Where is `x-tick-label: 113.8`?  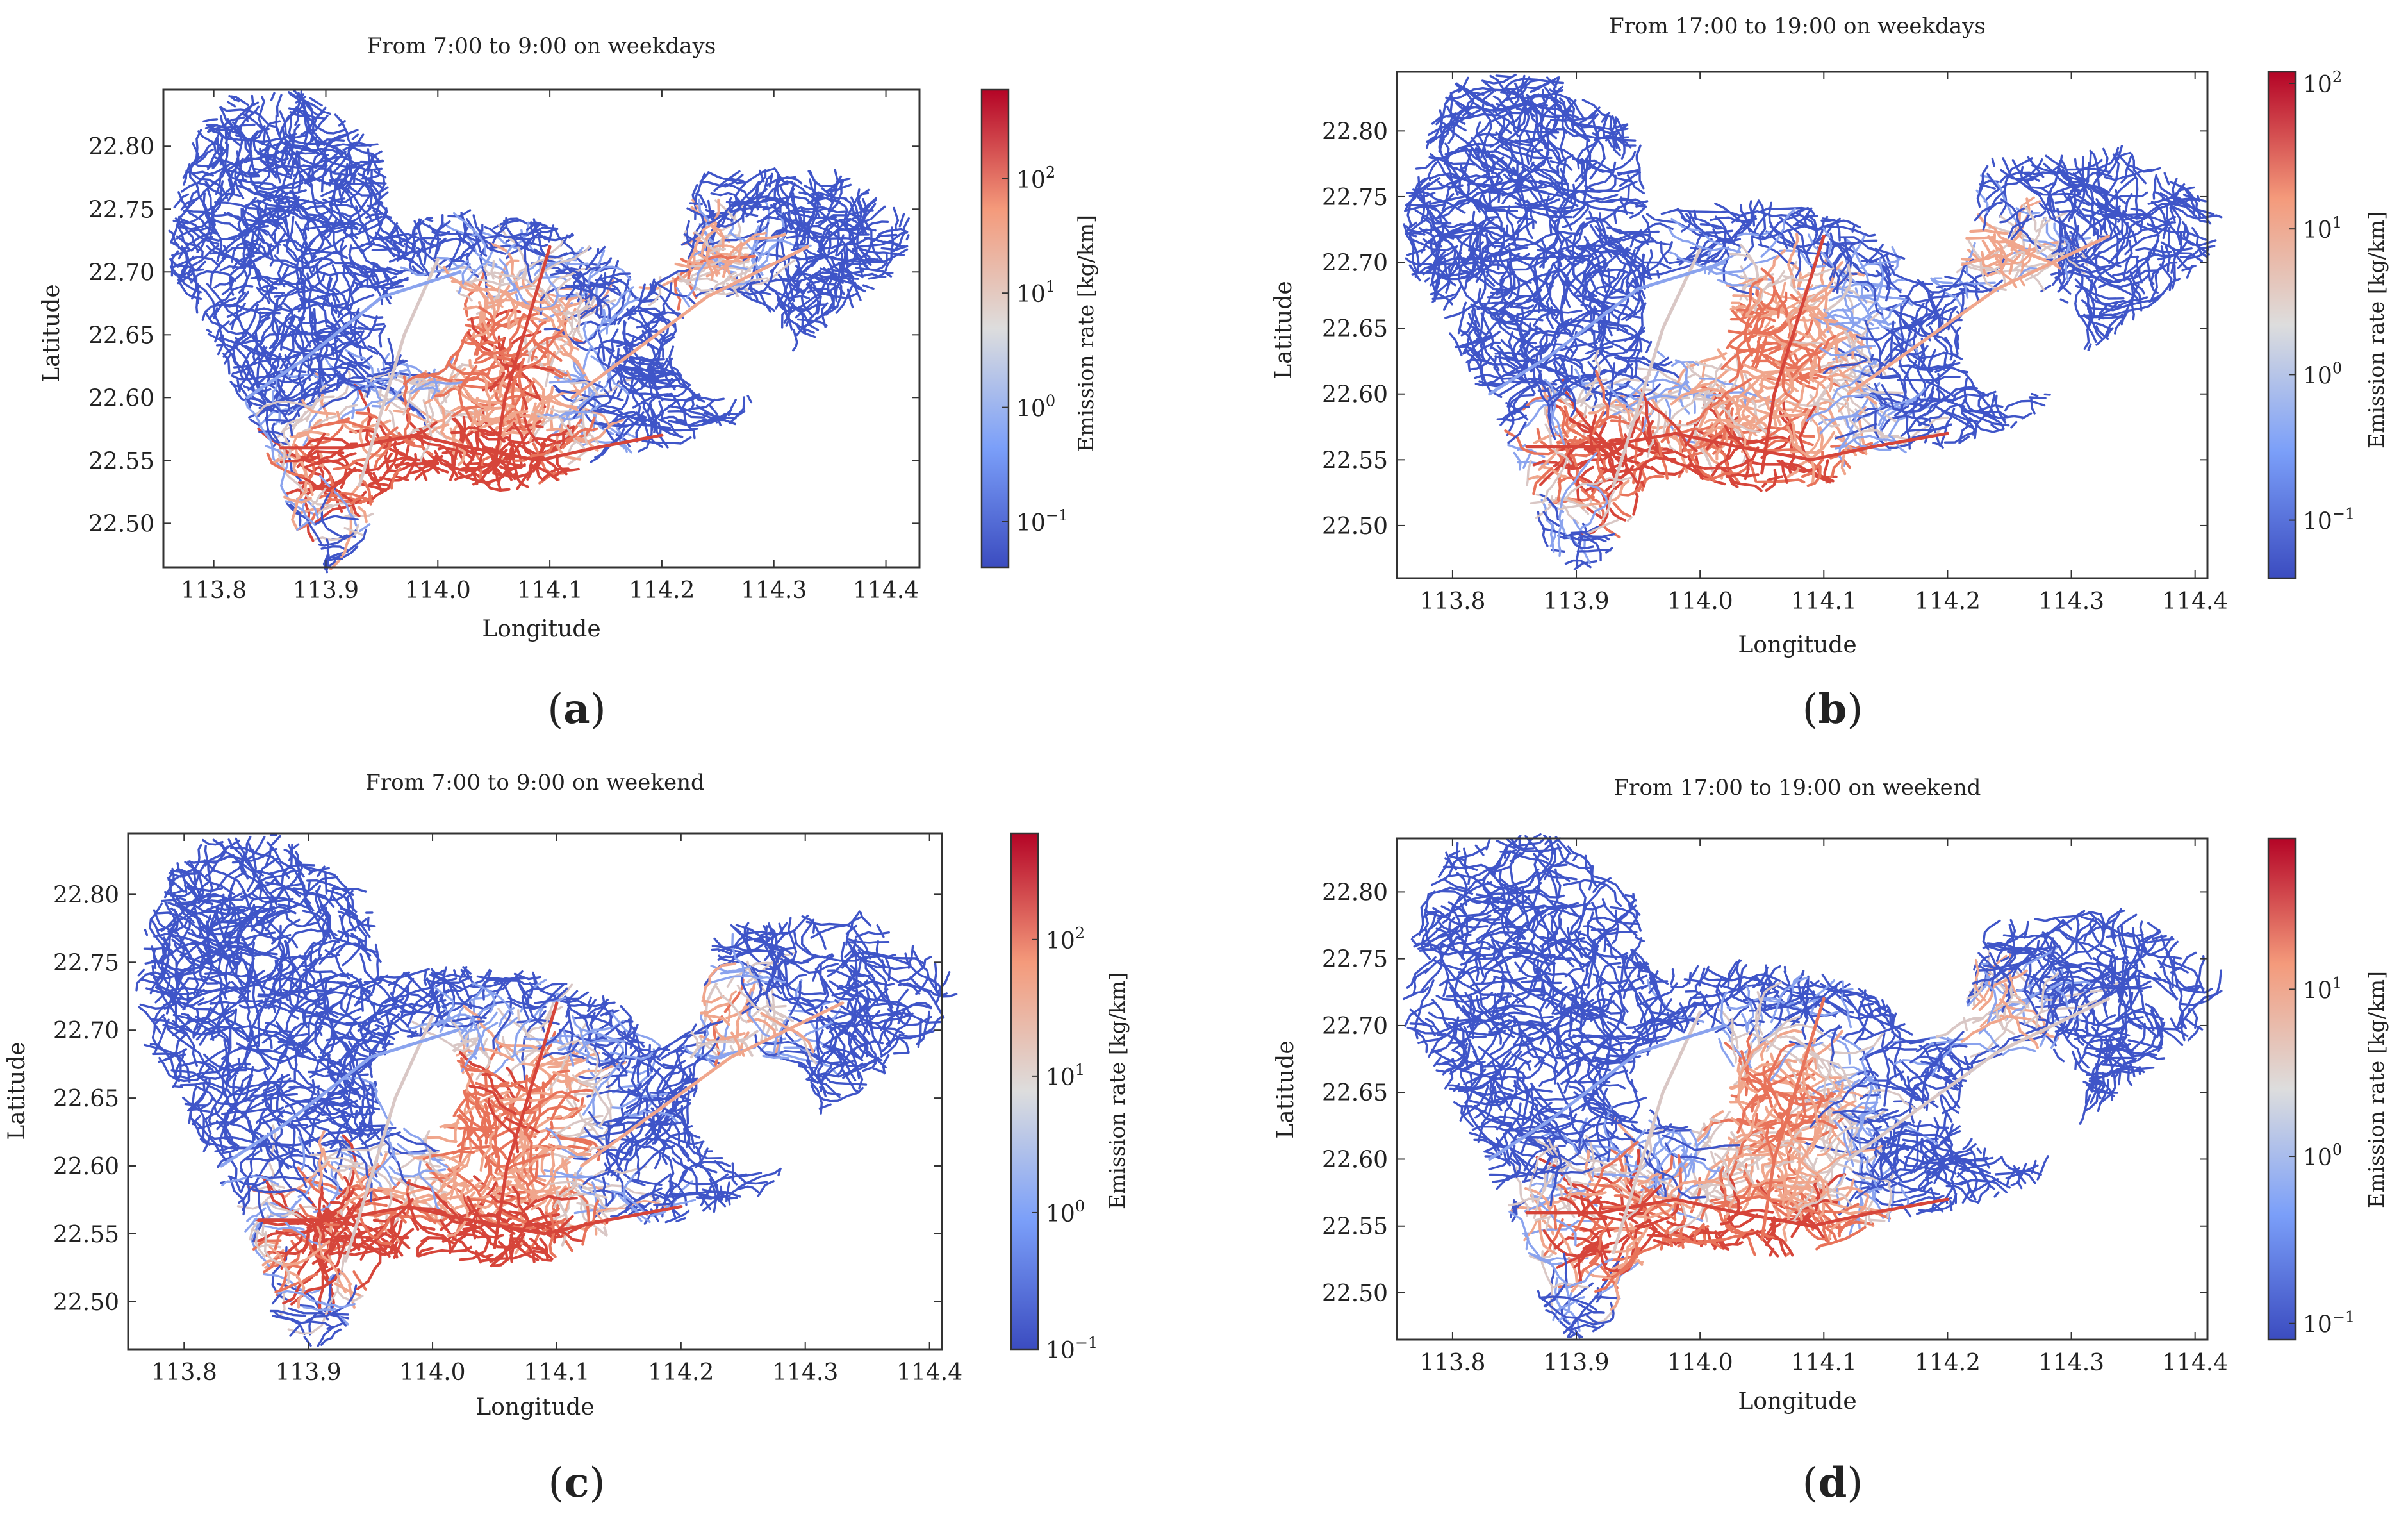
x-tick-label: 113.8 is located at coordinates (184, 1372).